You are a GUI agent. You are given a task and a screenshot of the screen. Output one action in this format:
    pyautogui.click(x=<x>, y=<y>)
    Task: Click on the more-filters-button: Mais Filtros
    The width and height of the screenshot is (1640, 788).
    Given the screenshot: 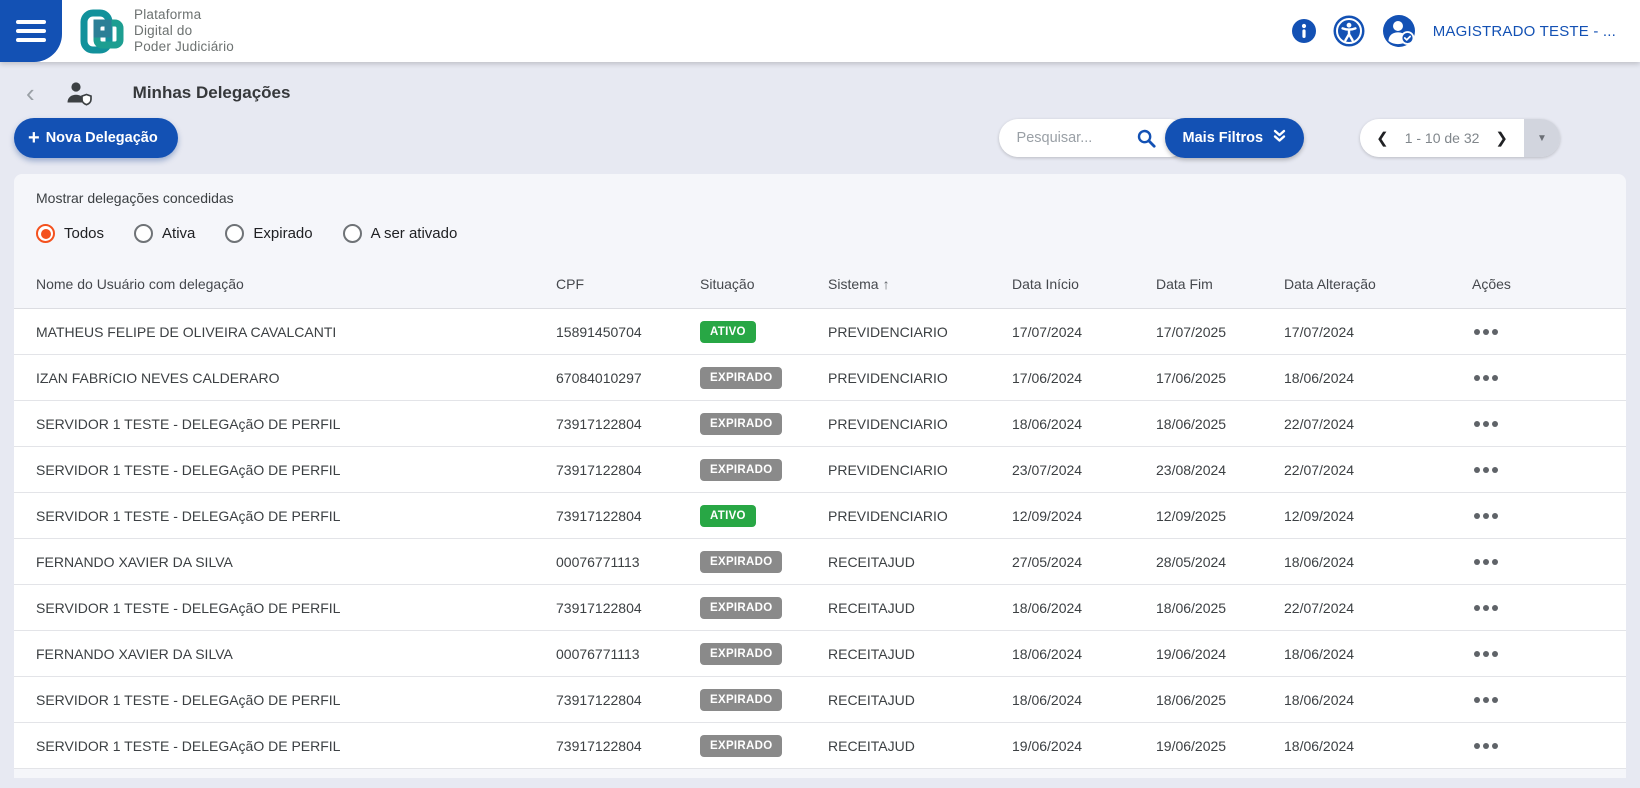 What is the action you would take?
    pyautogui.click(x=1234, y=138)
    